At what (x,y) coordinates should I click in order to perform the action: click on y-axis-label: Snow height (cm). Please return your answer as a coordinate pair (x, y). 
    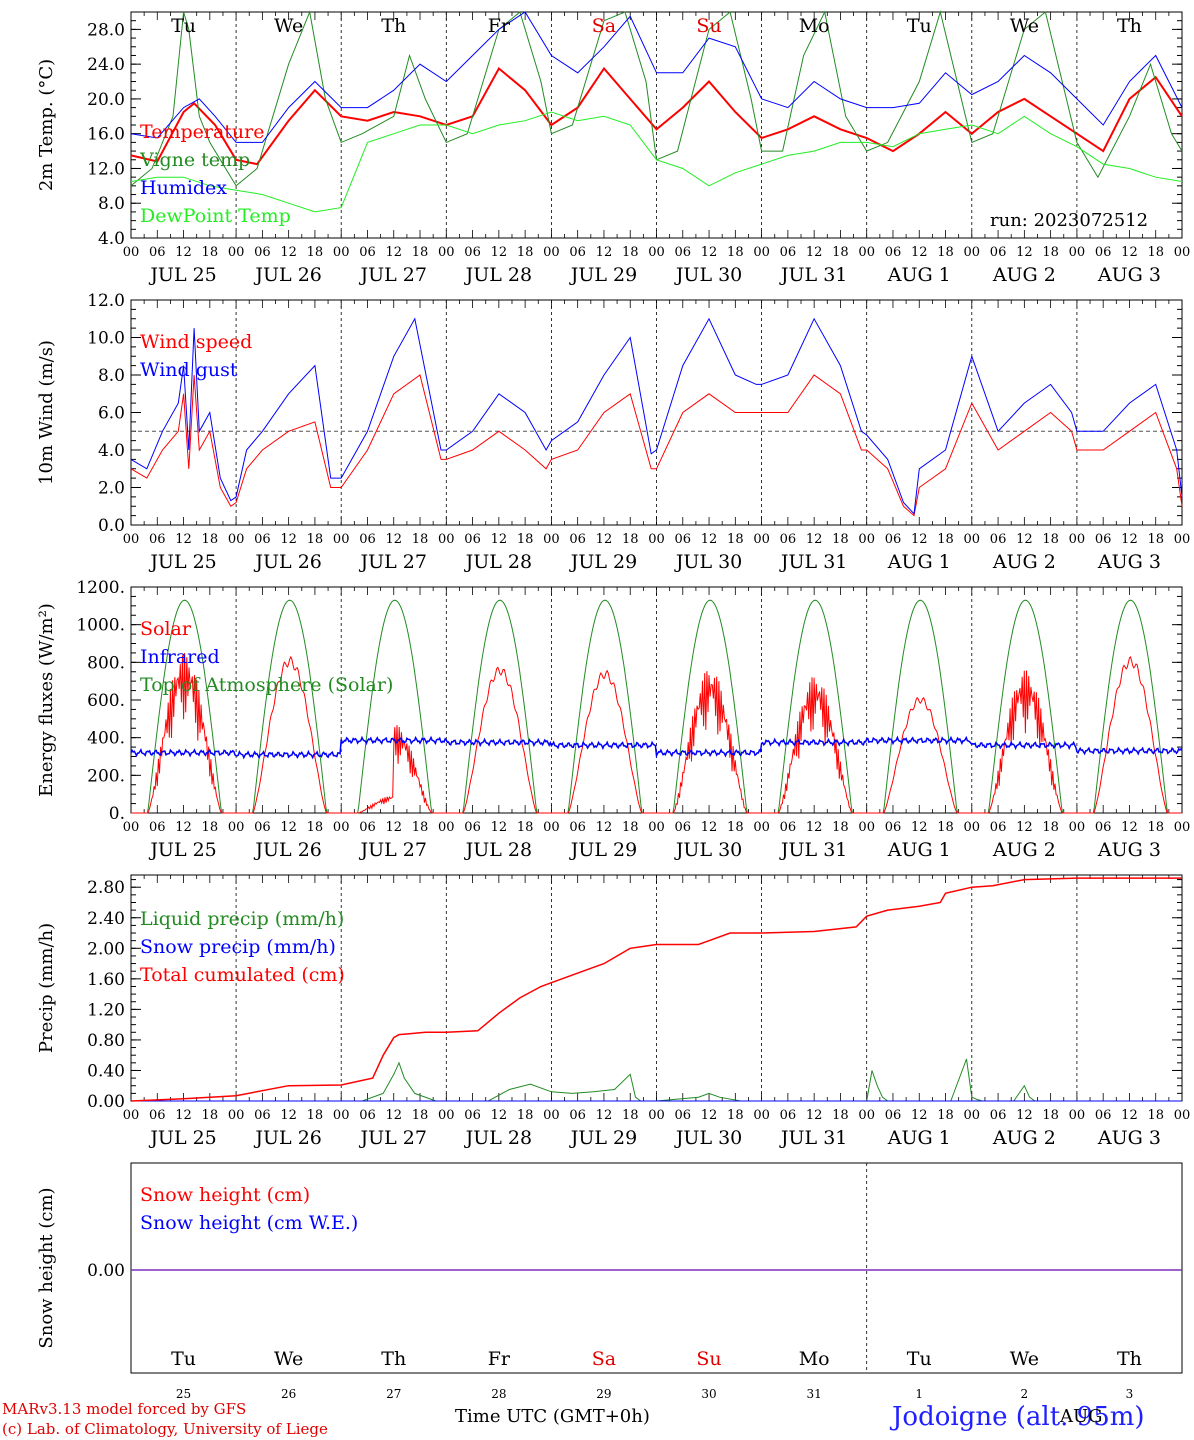
    Looking at the image, I should click on (46, 1267).